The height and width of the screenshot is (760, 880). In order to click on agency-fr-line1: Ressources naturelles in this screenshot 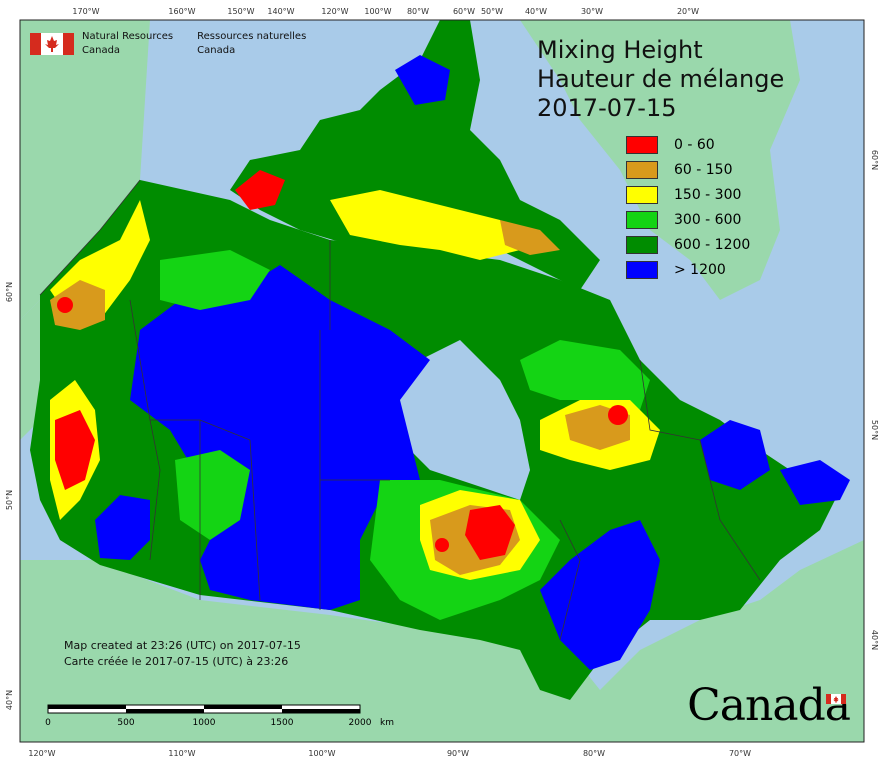, I will do `click(252, 36)`.